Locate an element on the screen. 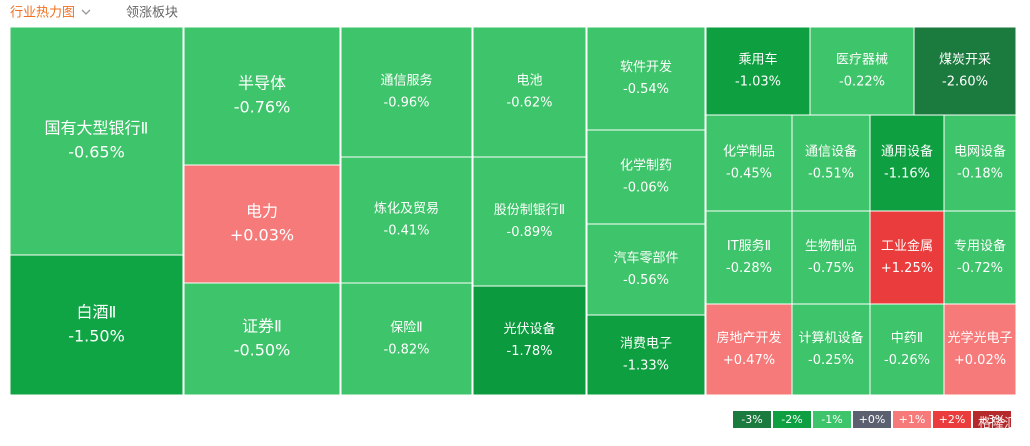 The image size is (1030, 446). legend-label: -2% is located at coordinates (791, 419).